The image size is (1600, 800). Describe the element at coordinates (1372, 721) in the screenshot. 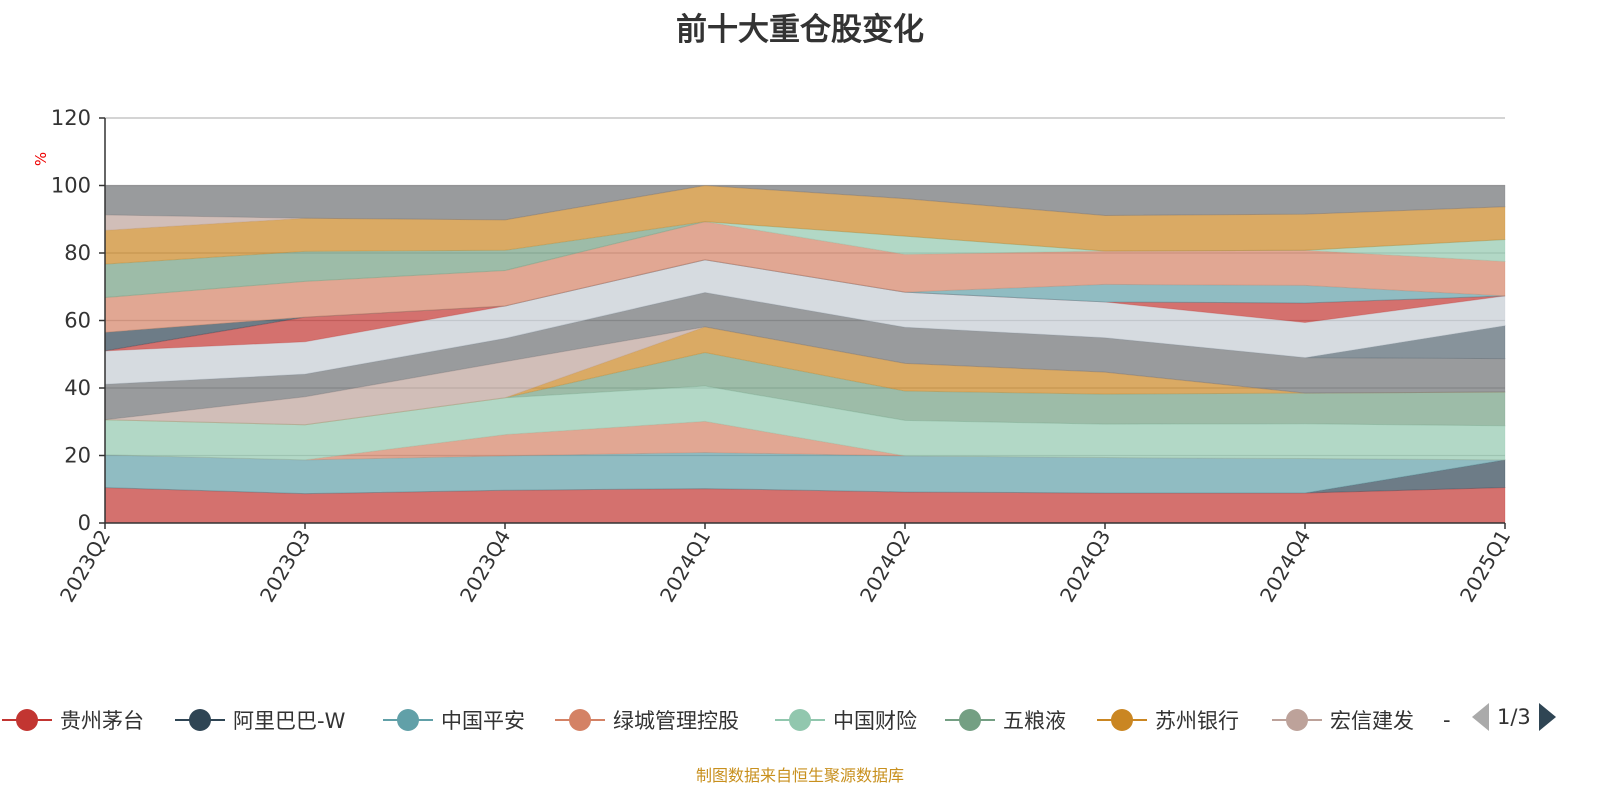

I see `legend-label: 宏信建发` at that location.